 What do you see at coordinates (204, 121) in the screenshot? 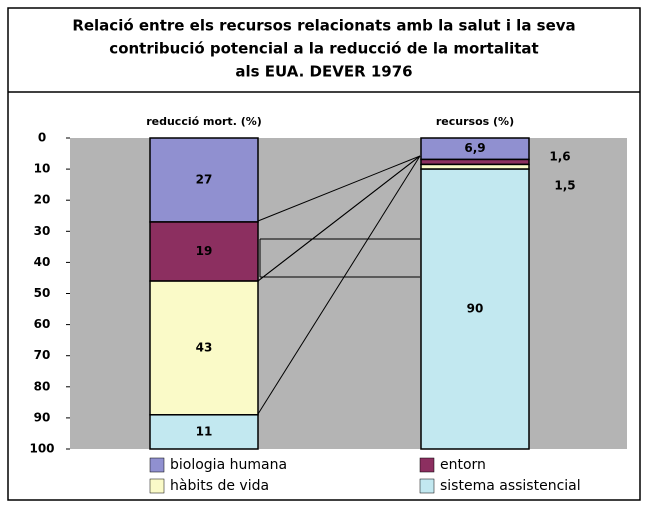
I see `column-header: reducció mort. (%)` at bounding box center [204, 121].